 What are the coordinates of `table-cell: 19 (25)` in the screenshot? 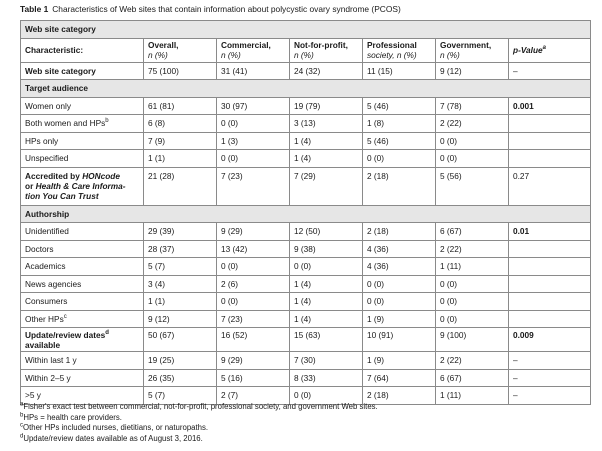 It's located at (180, 360).